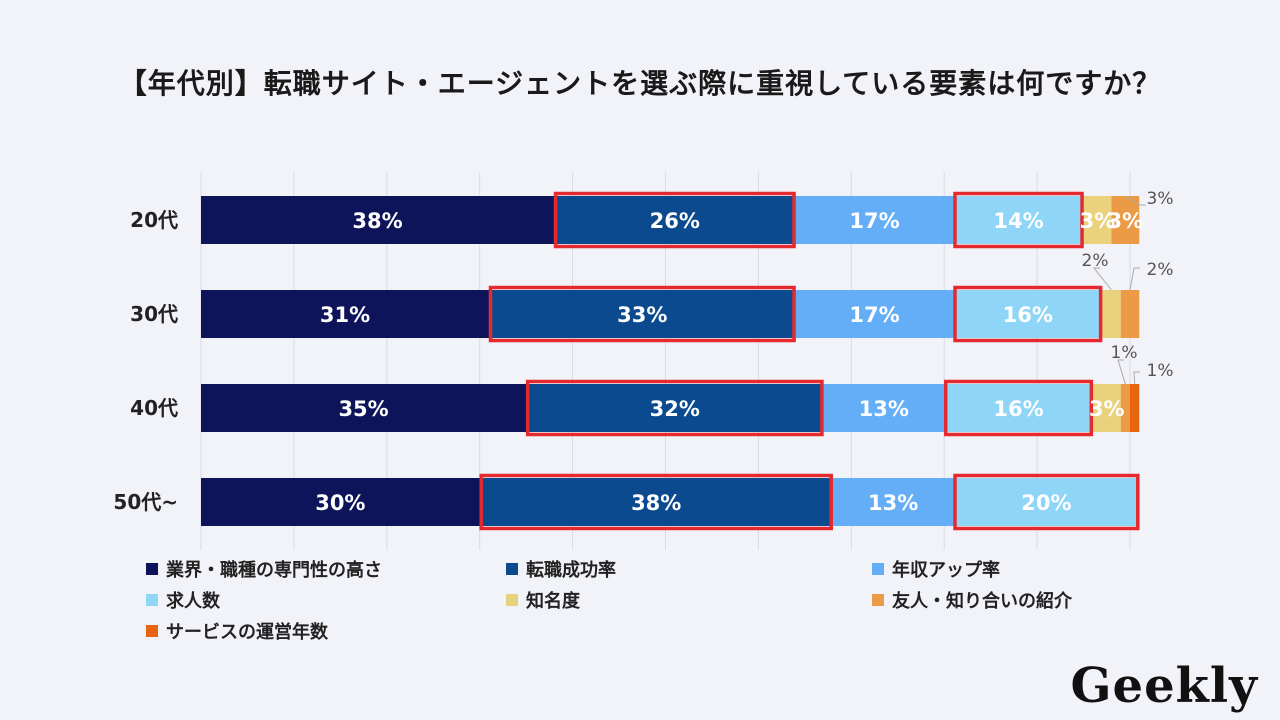 The width and height of the screenshot is (1280, 720). Describe the element at coordinates (193, 601) in the screenshot. I see `legend-label: 求人数` at that location.